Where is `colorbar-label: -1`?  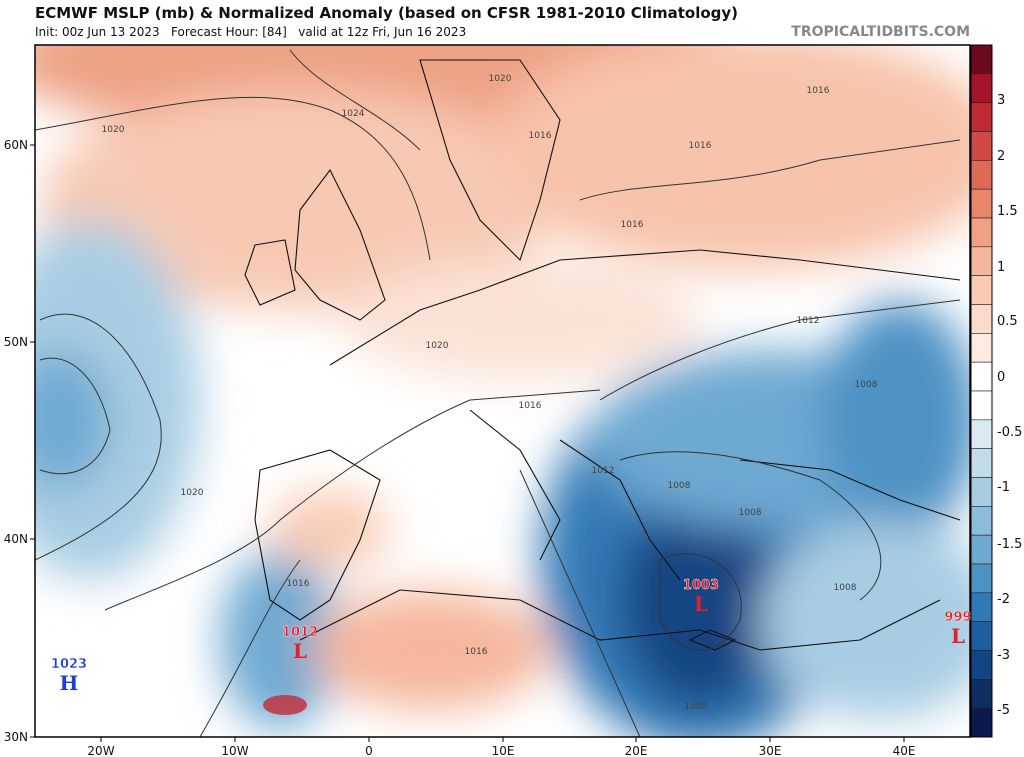 colorbar-label: -1 is located at coordinates (1003, 487).